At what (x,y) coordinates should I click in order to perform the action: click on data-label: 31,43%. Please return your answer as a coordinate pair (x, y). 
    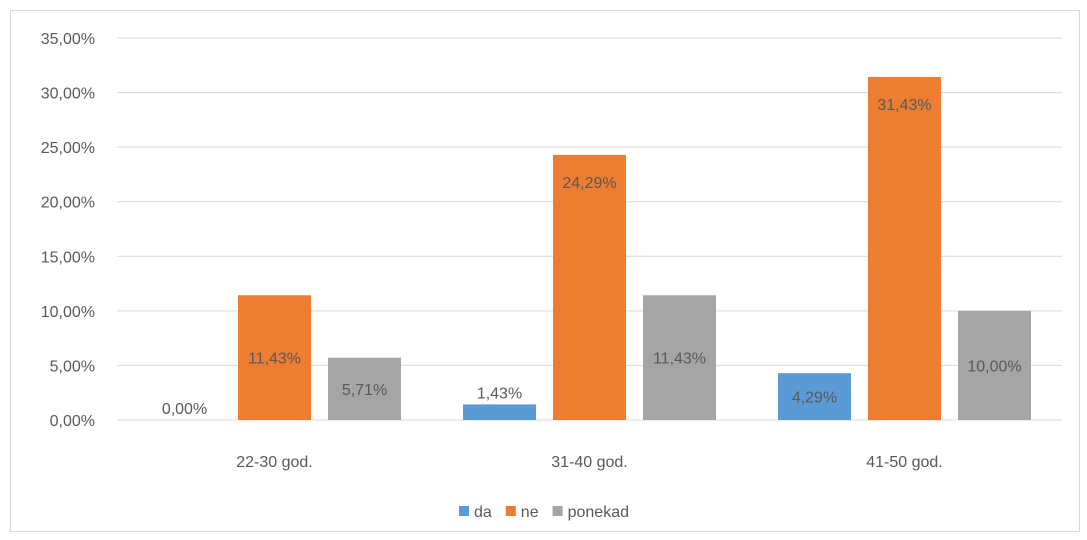
    Looking at the image, I should click on (904, 105).